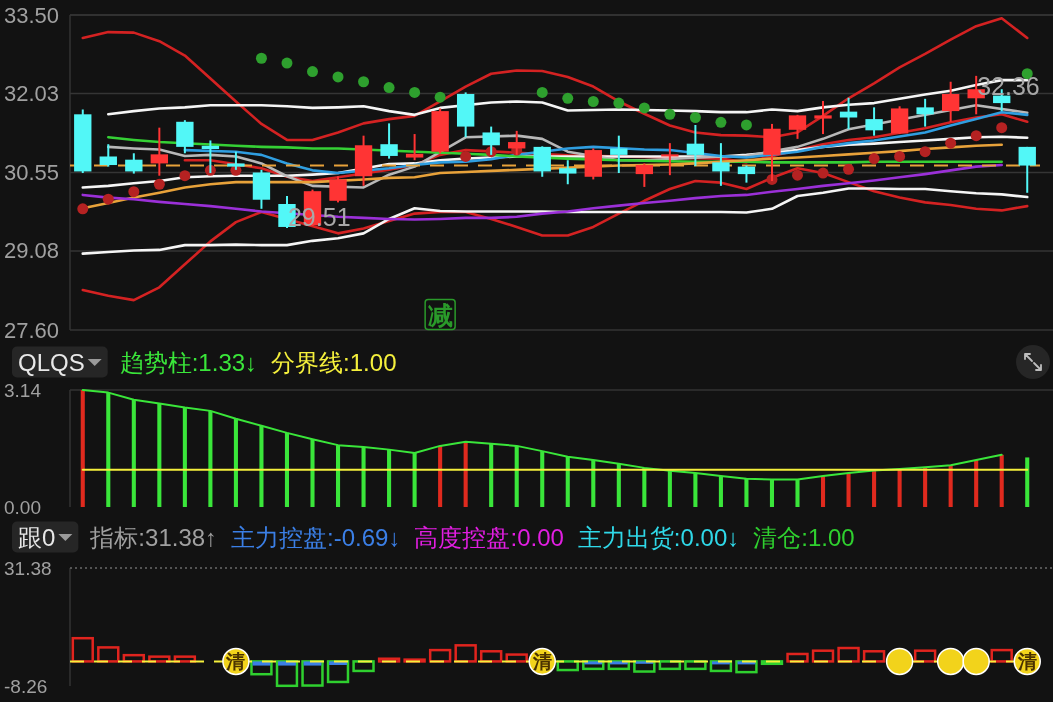 This screenshot has height=702, width=1053. Describe the element at coordinates (32, 93) in the screenshot. I see `y-tick-label: 32.03` at that location.